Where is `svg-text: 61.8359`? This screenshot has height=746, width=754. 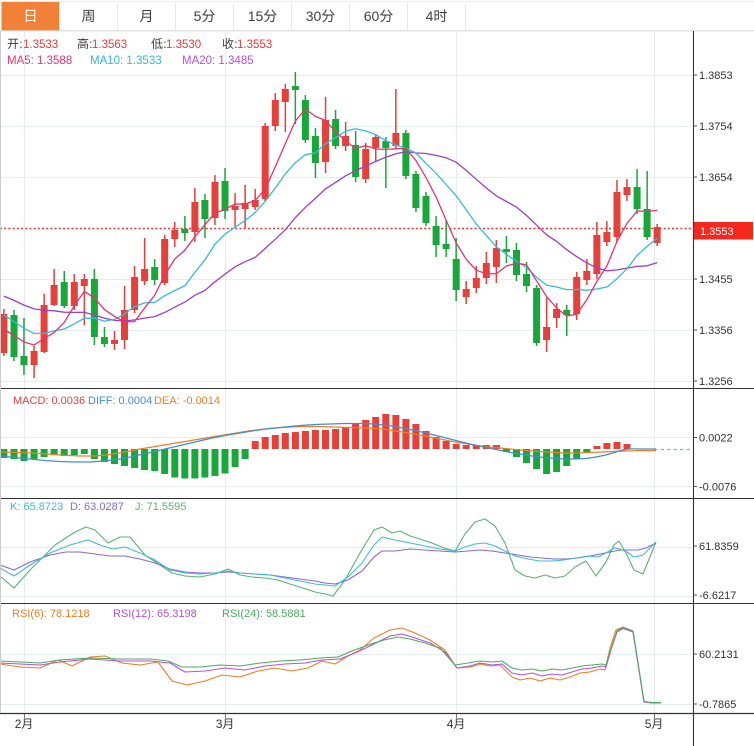
svg-text: 61.8359 is located at coordinates (719, 547).